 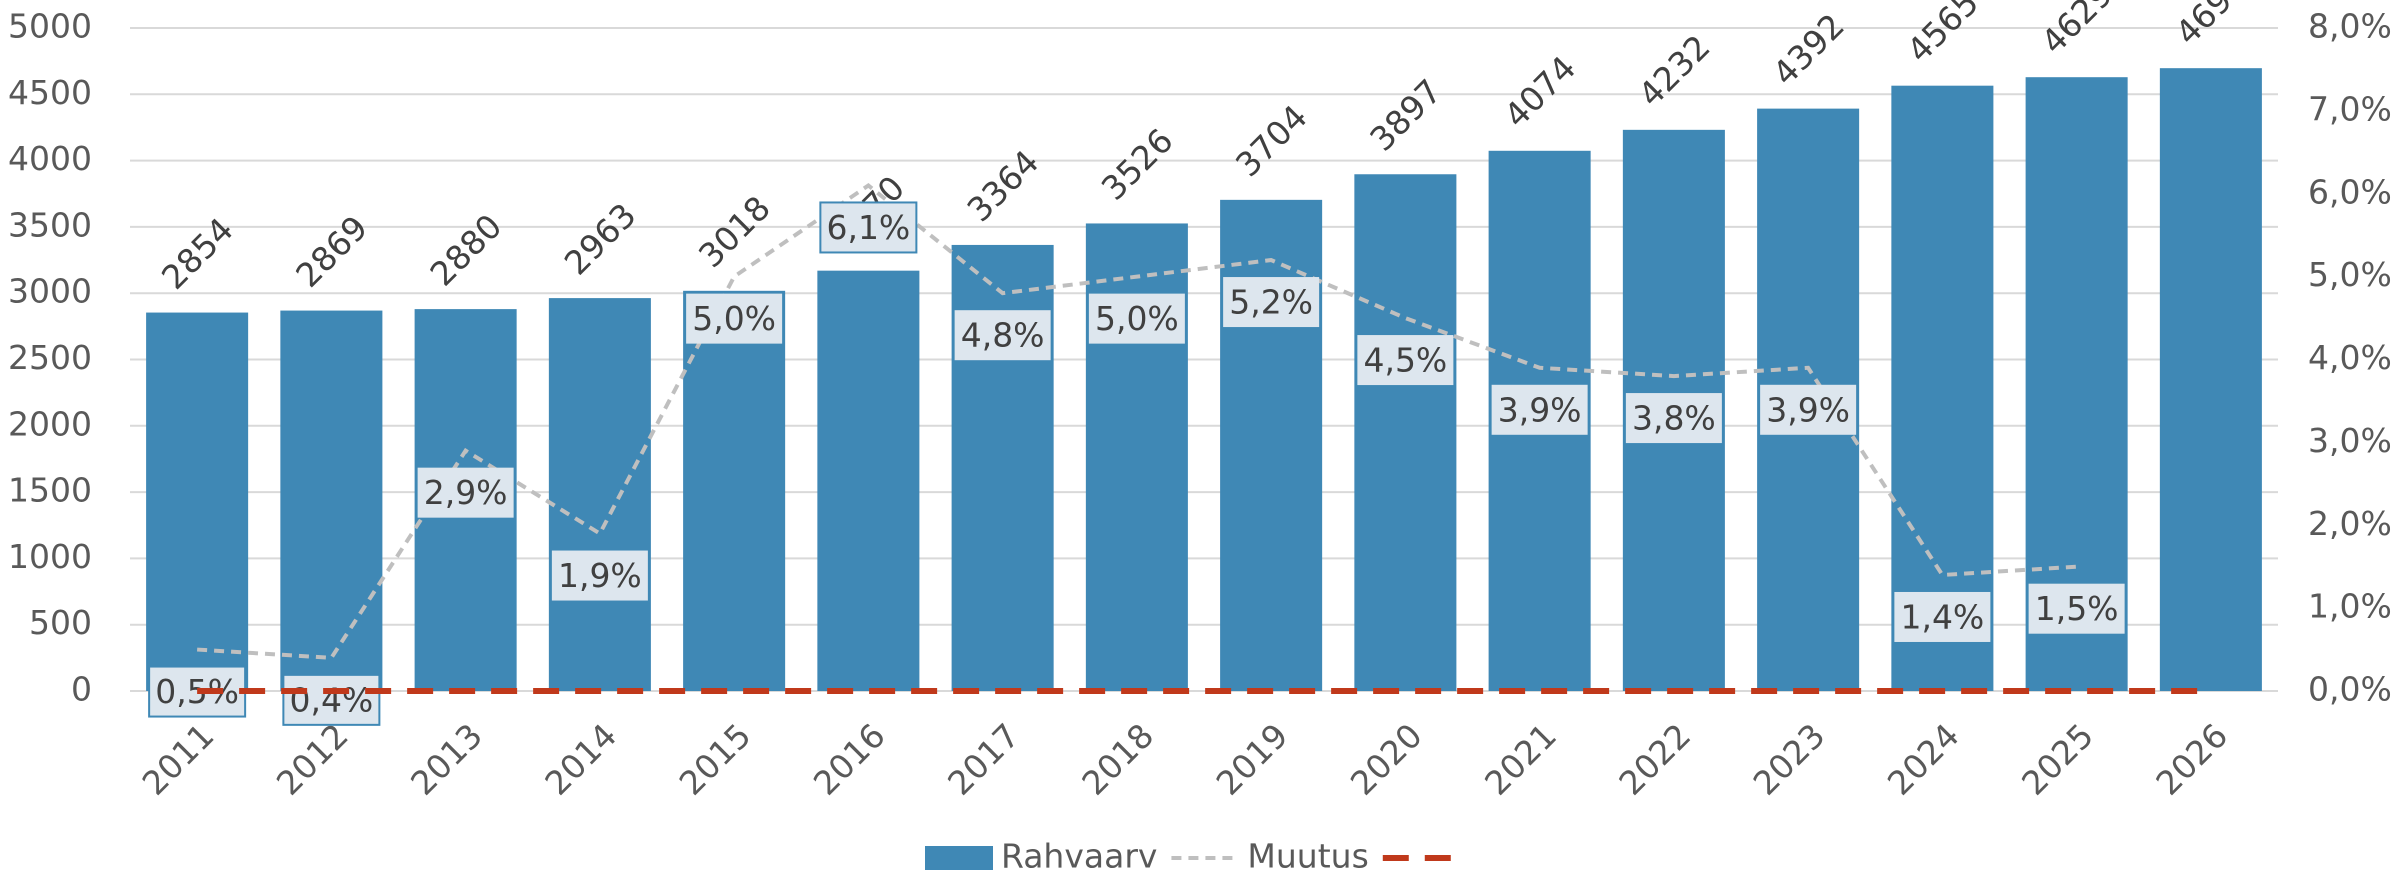 What do you see at coordinates (2350, 606) in the screenshot?
I see `y2-tick-label: 1,0%` at bounding box center [2350, 606].